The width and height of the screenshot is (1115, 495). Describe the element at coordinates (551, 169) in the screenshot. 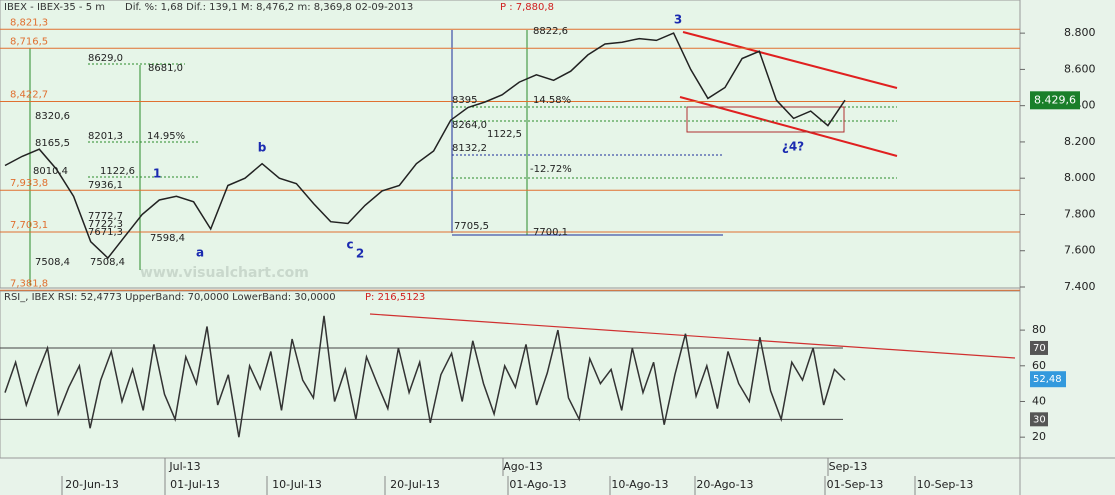

I see `annotation: -12.72%` at that location.